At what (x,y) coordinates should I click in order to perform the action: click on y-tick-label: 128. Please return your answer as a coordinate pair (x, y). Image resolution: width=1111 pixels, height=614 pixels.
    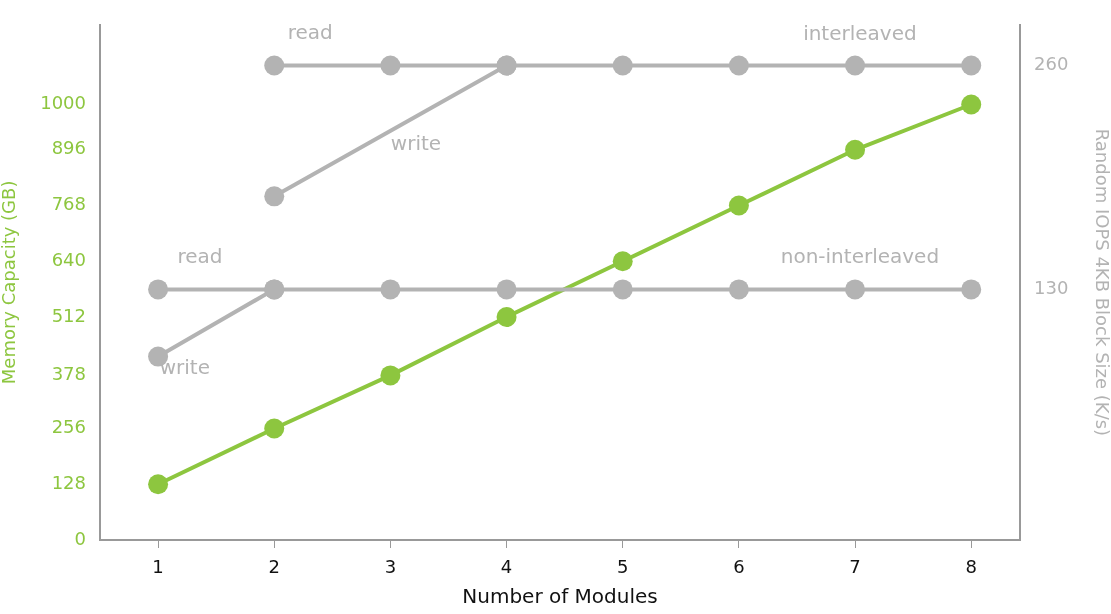
    Looking at the image, I should click on (68, 482).